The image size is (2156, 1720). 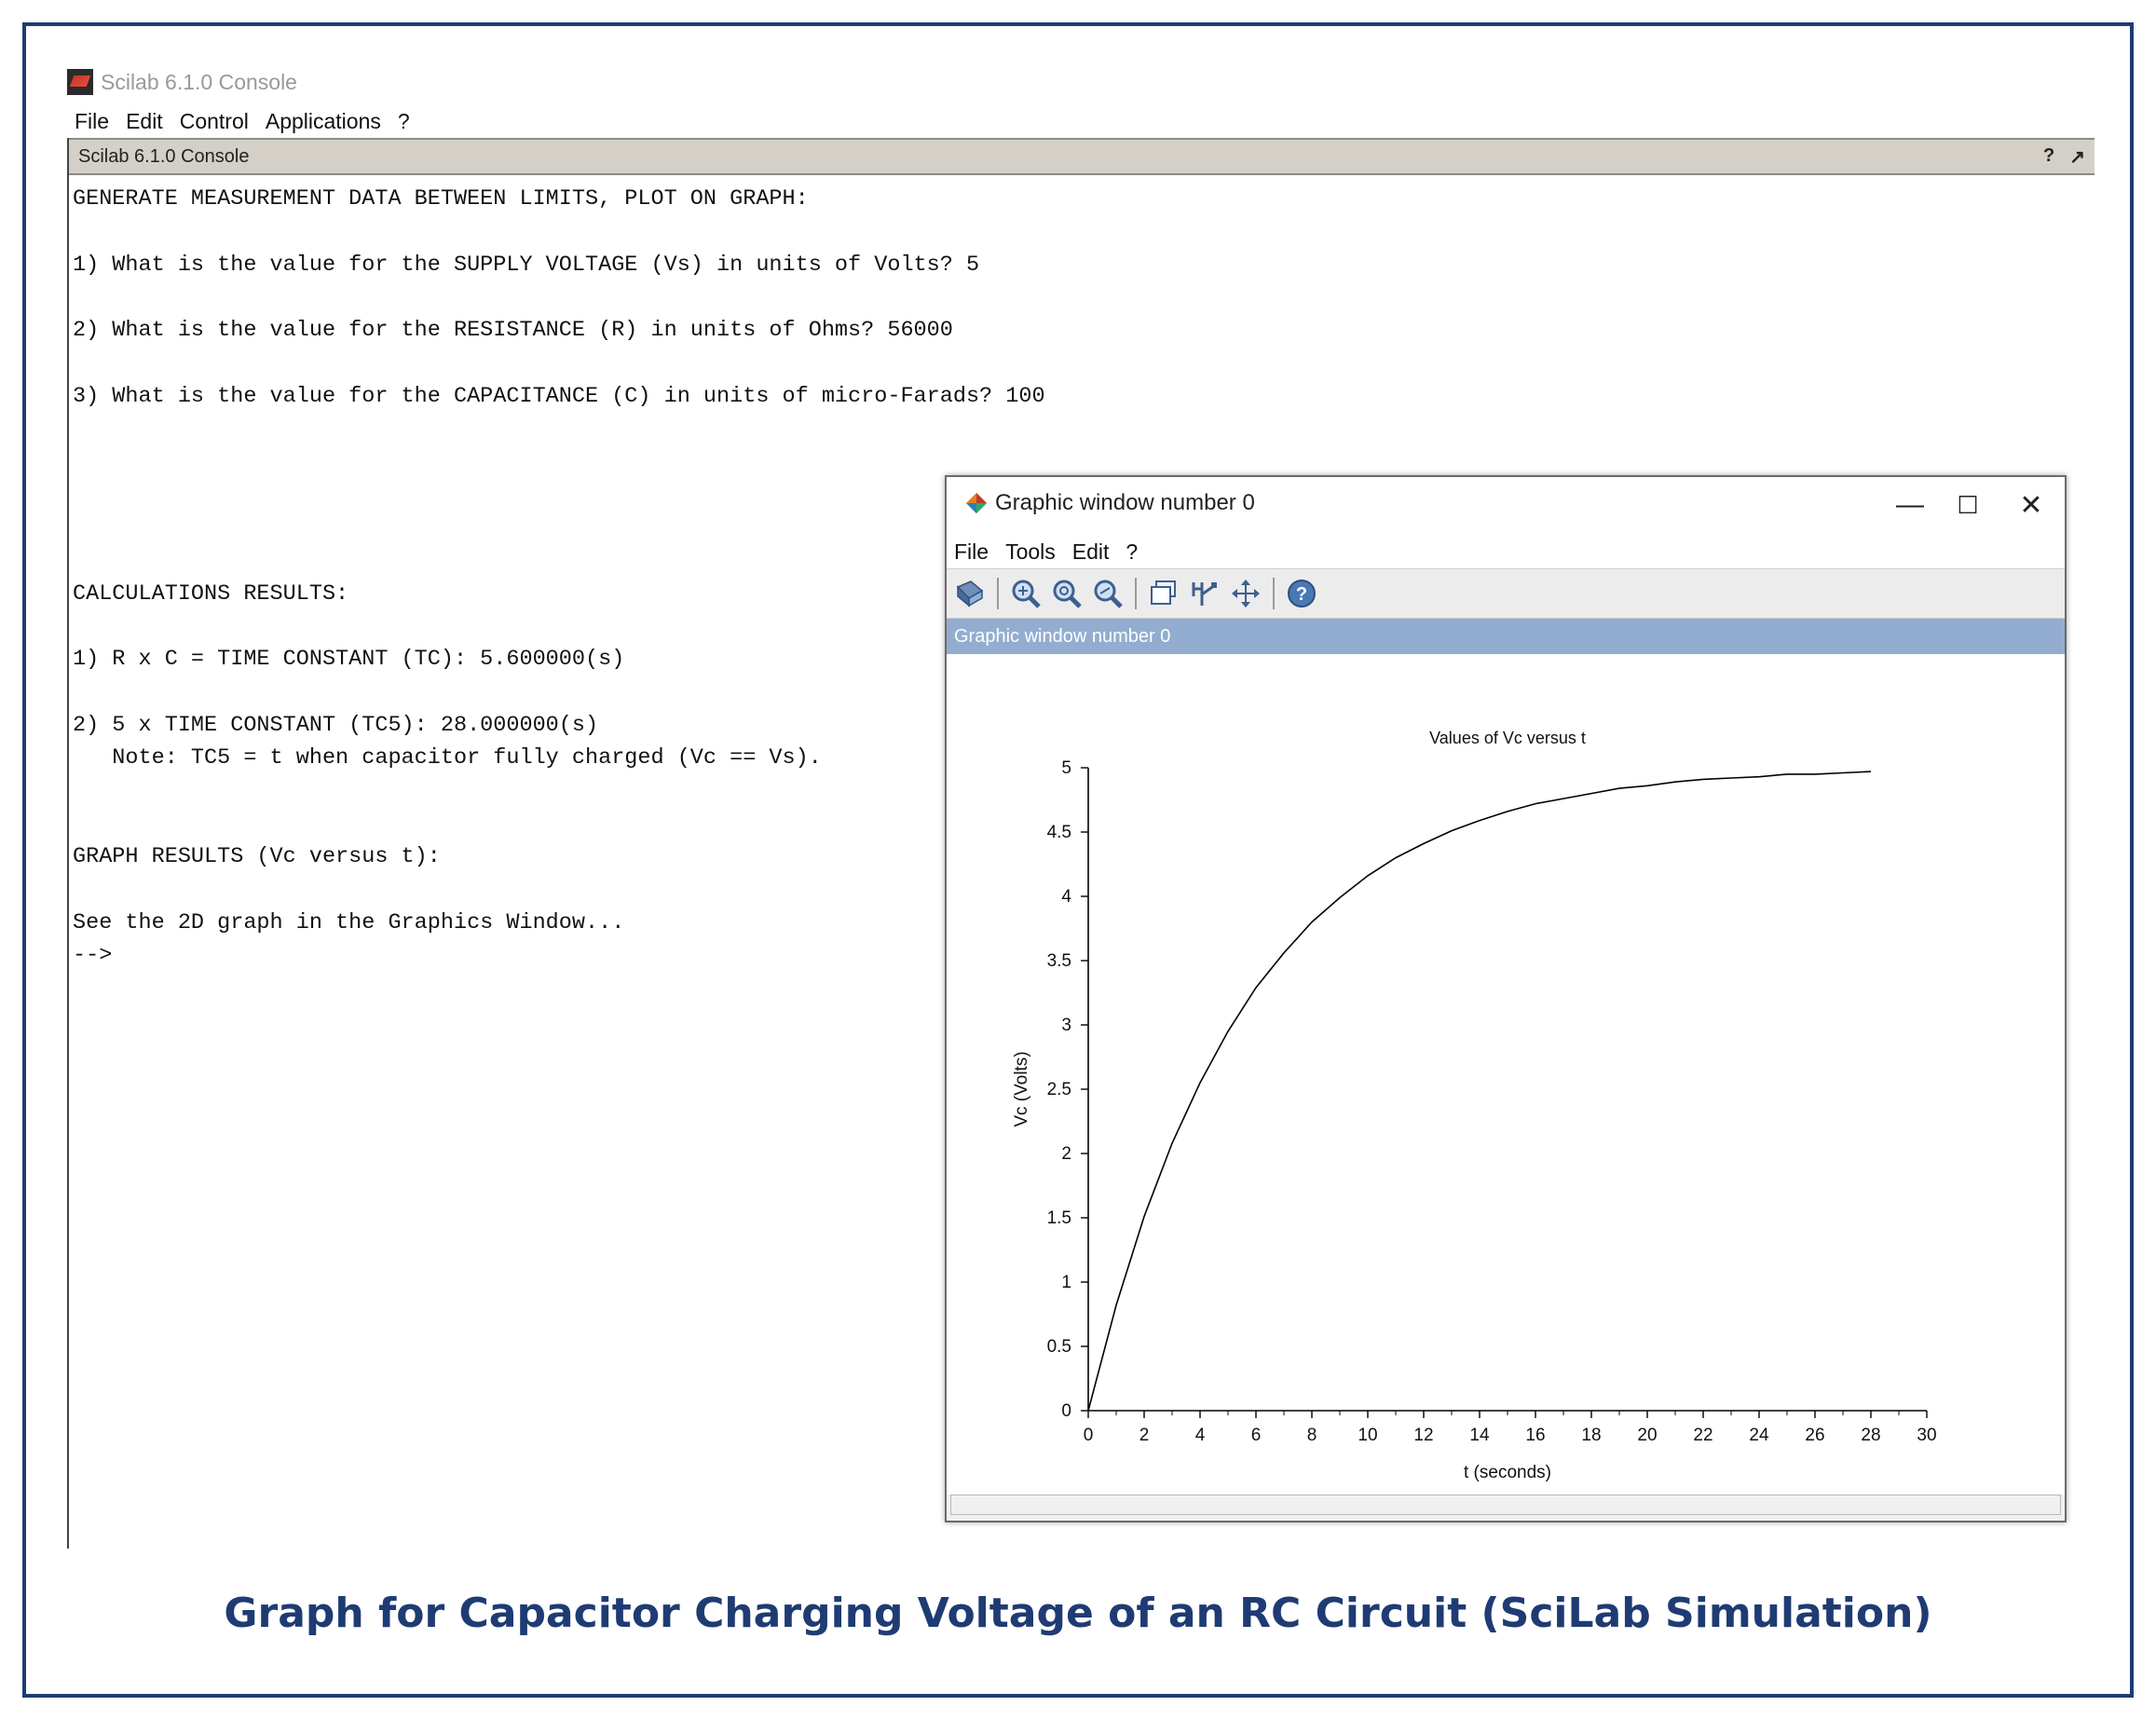 I want to click on rotate-icon, so click(x=970, y=593).